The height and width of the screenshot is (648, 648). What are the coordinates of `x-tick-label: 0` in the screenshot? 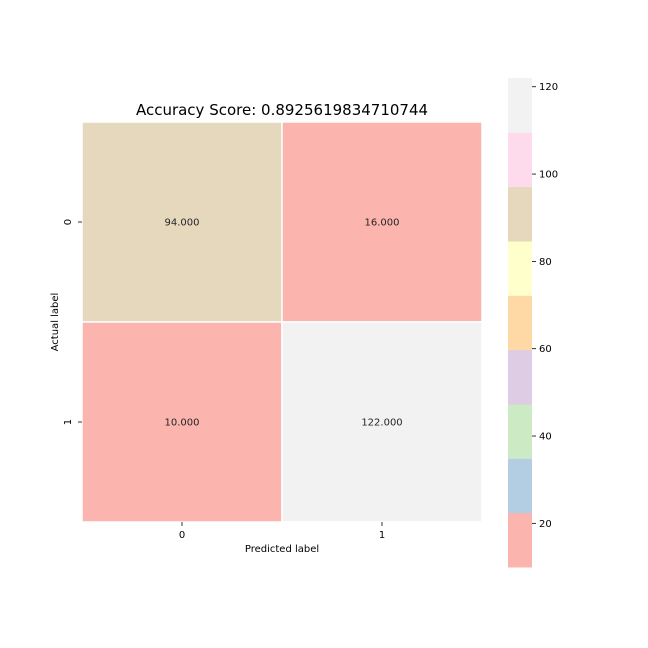 It's located at (182, 535).